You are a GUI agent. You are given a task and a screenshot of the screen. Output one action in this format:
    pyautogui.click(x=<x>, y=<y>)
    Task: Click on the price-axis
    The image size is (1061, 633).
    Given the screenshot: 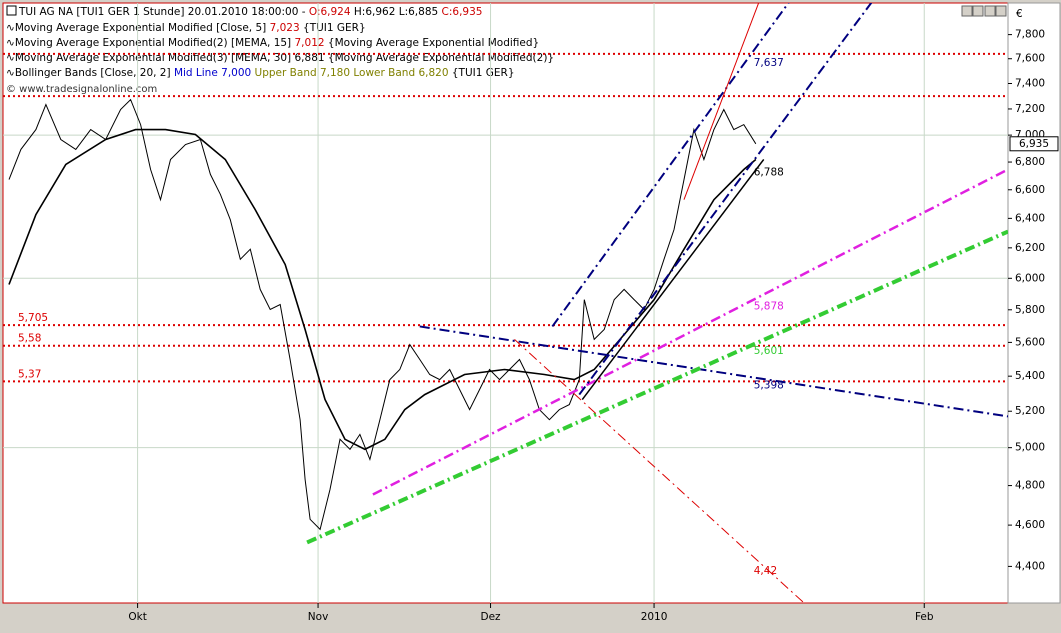 What is the action you would take?
    pyautogui.click(x=1034, y=303)
    